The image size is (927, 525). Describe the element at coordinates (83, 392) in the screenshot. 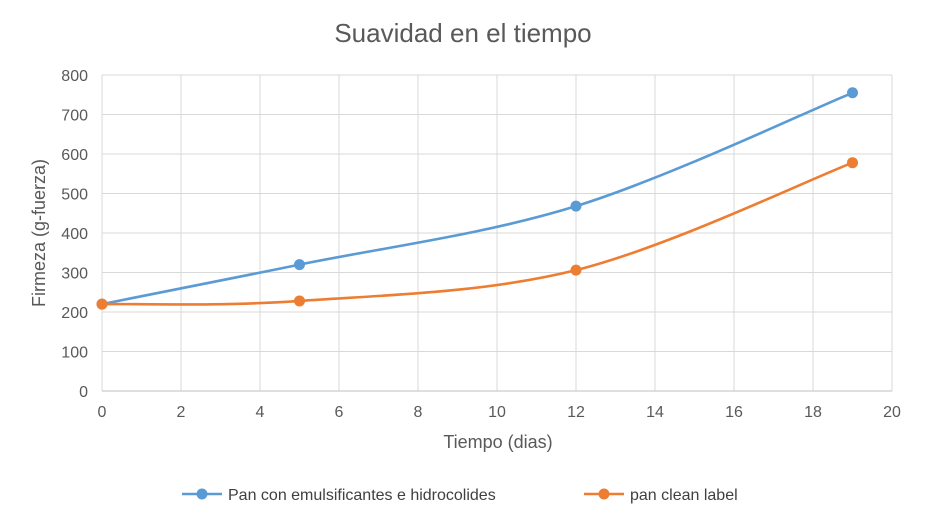

I see `y-tick-label: 0` at that location.